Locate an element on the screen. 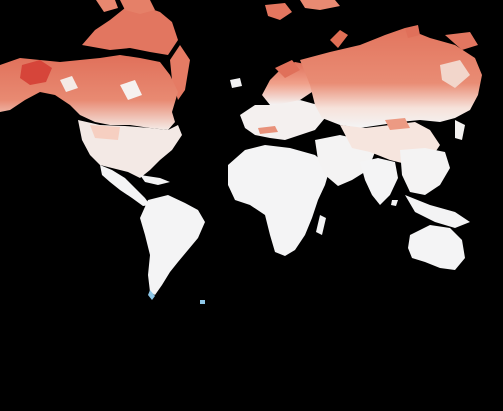 The image size is (503, 411). region-greenland-fragments is located at coordinates (236, 83).